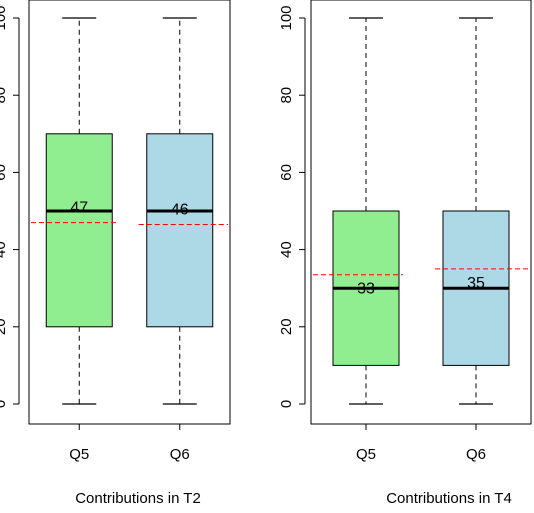  What do you see at coordinates (476, 283) in the screenshot?
I see `mean-value-label: 35` at bounding box center [476, 283].